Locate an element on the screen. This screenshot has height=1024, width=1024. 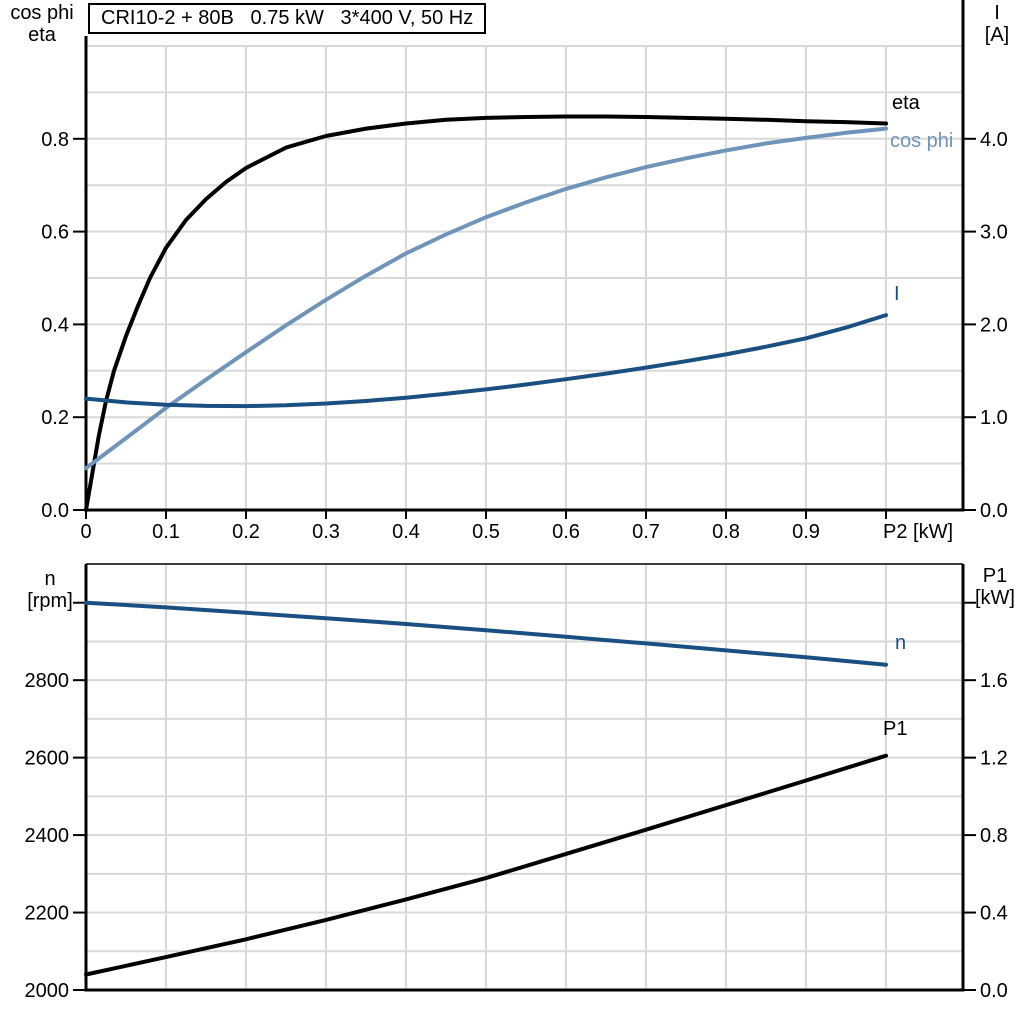
speed-curve-label: n is located at coordinates (901, 643).